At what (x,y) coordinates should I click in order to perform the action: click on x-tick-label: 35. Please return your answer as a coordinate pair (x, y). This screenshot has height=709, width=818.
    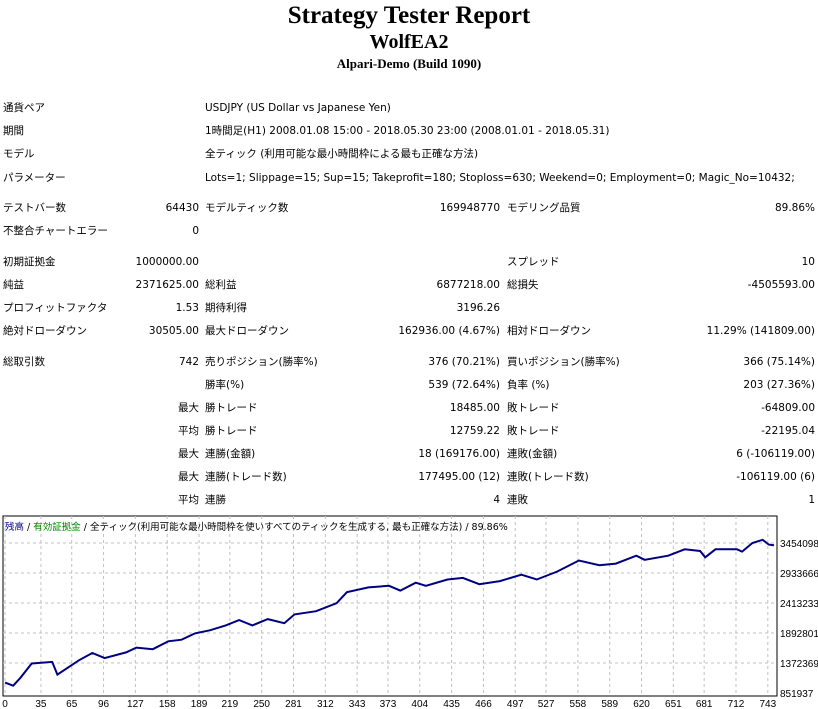
    Looking at the image, I should click on (41, 704).